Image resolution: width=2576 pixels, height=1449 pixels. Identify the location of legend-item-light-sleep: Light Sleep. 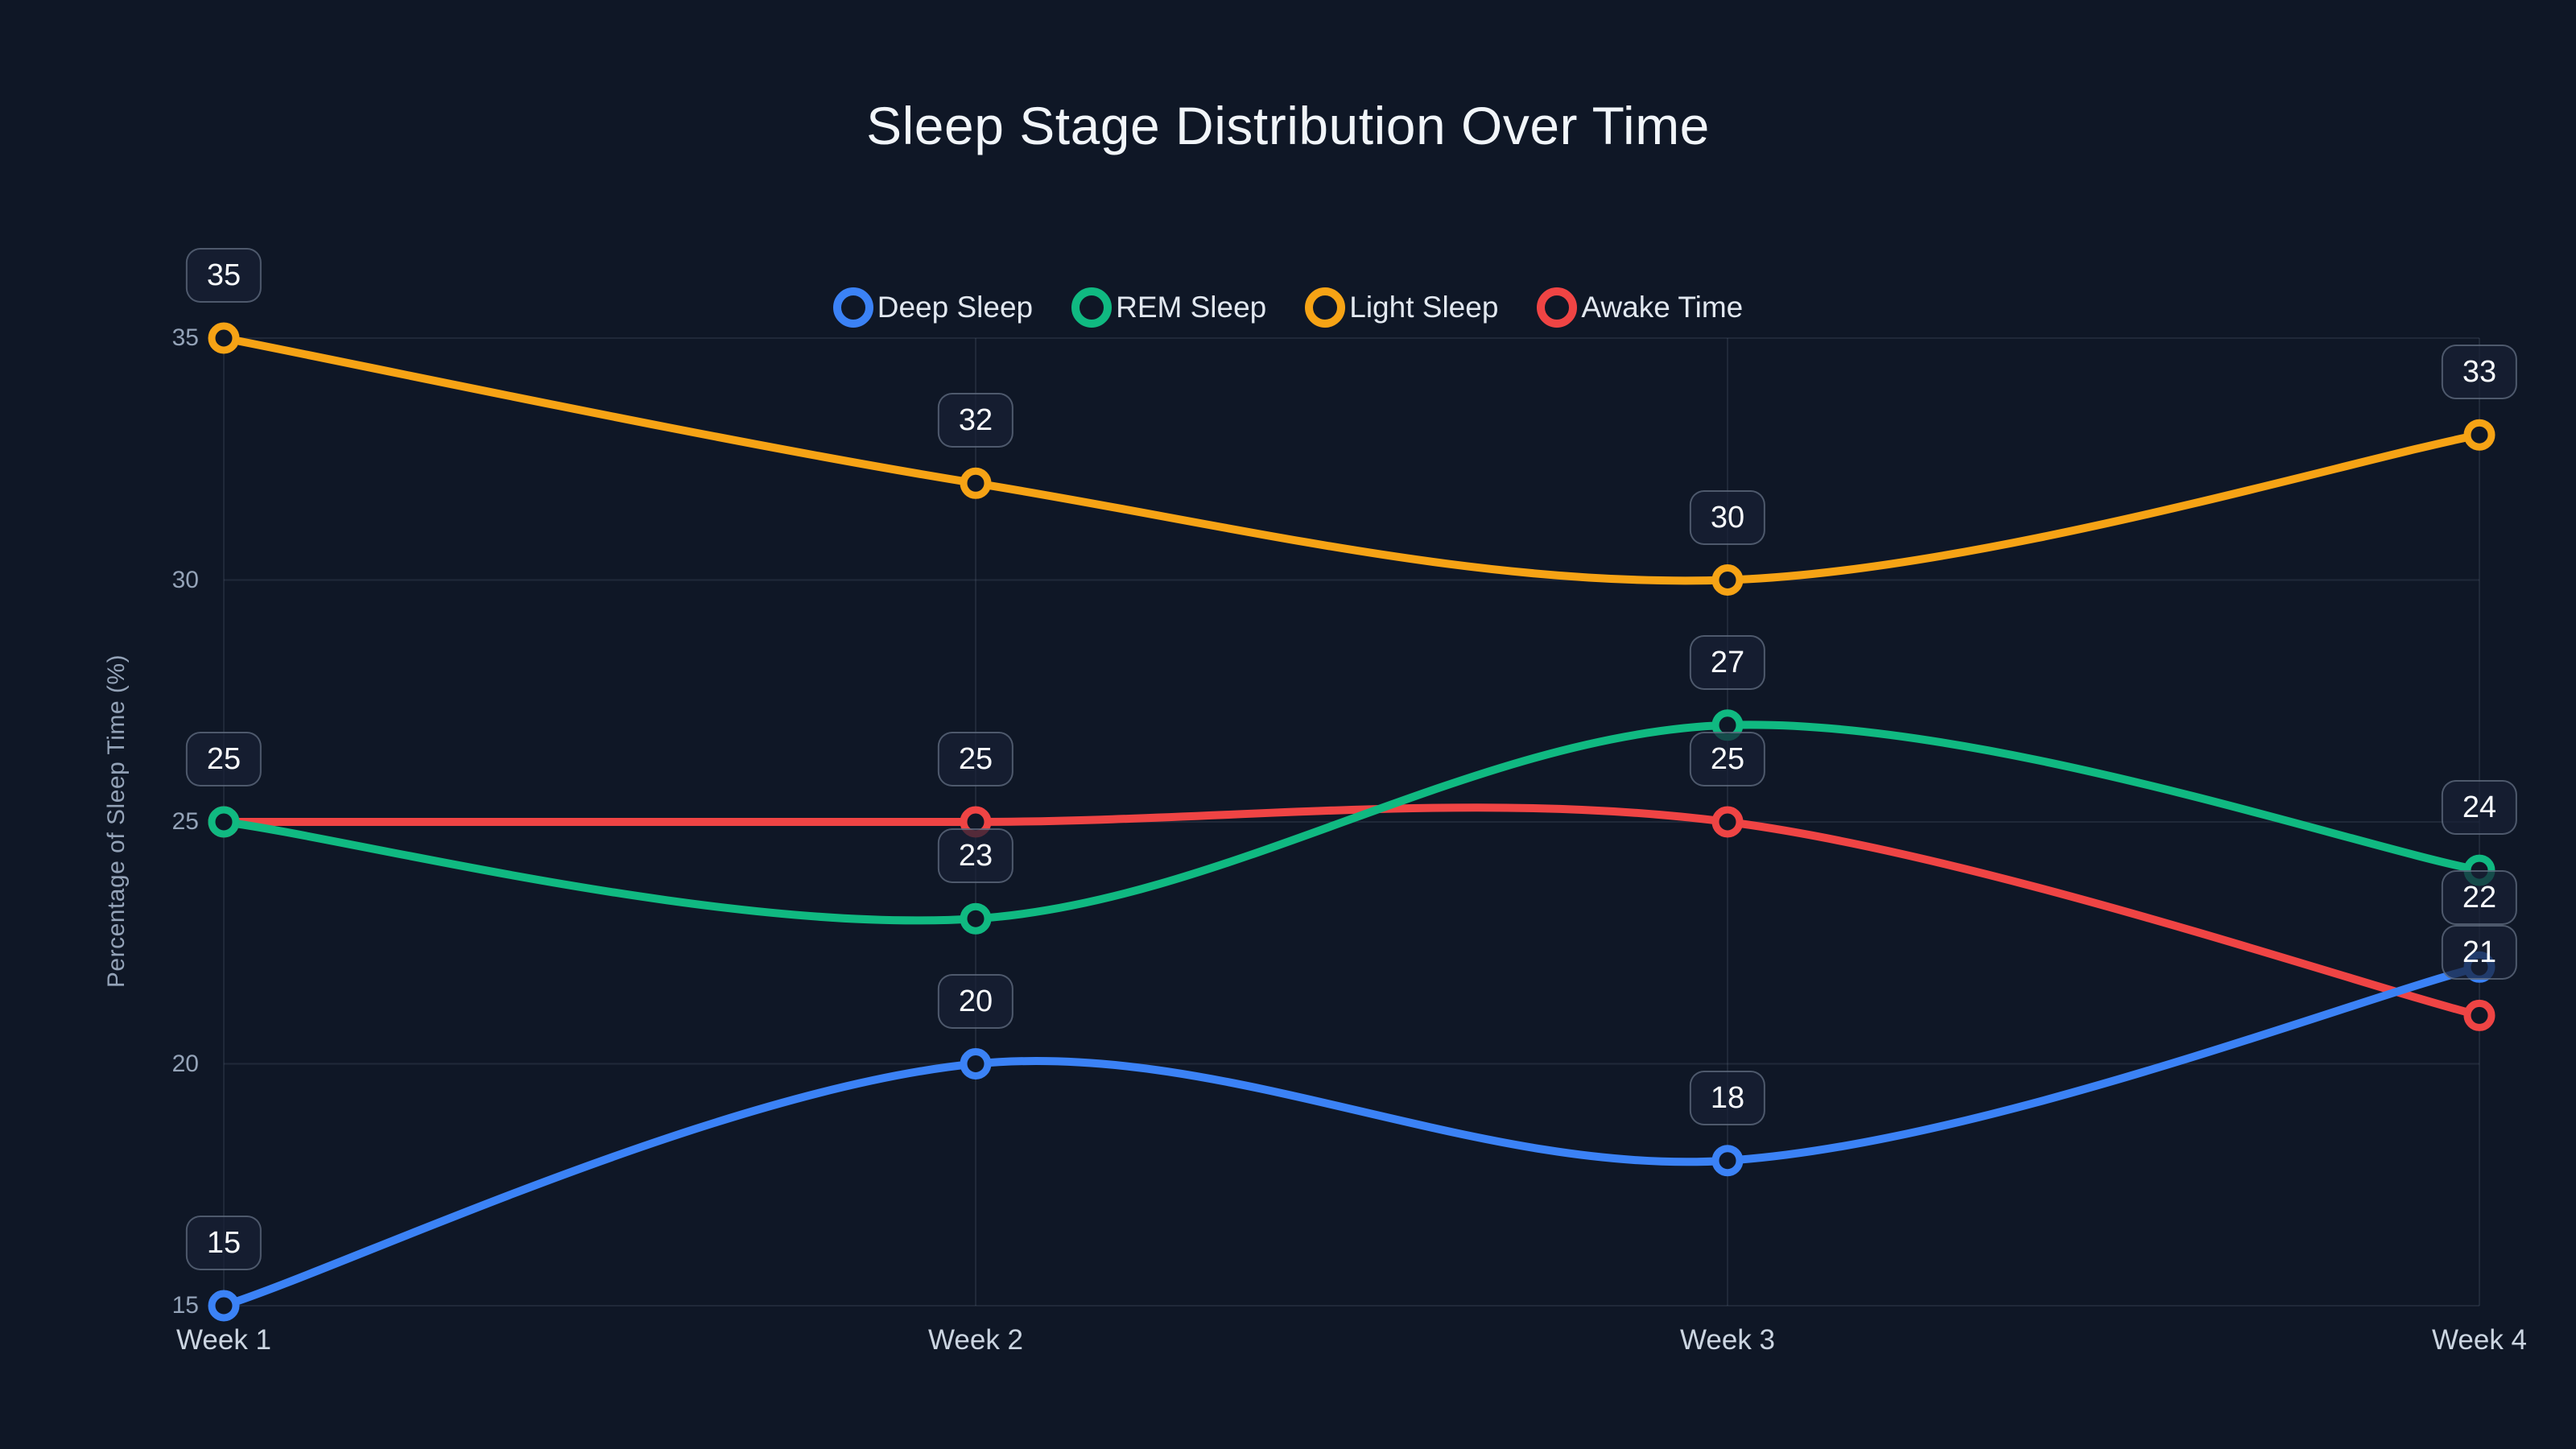
(1401, 307).